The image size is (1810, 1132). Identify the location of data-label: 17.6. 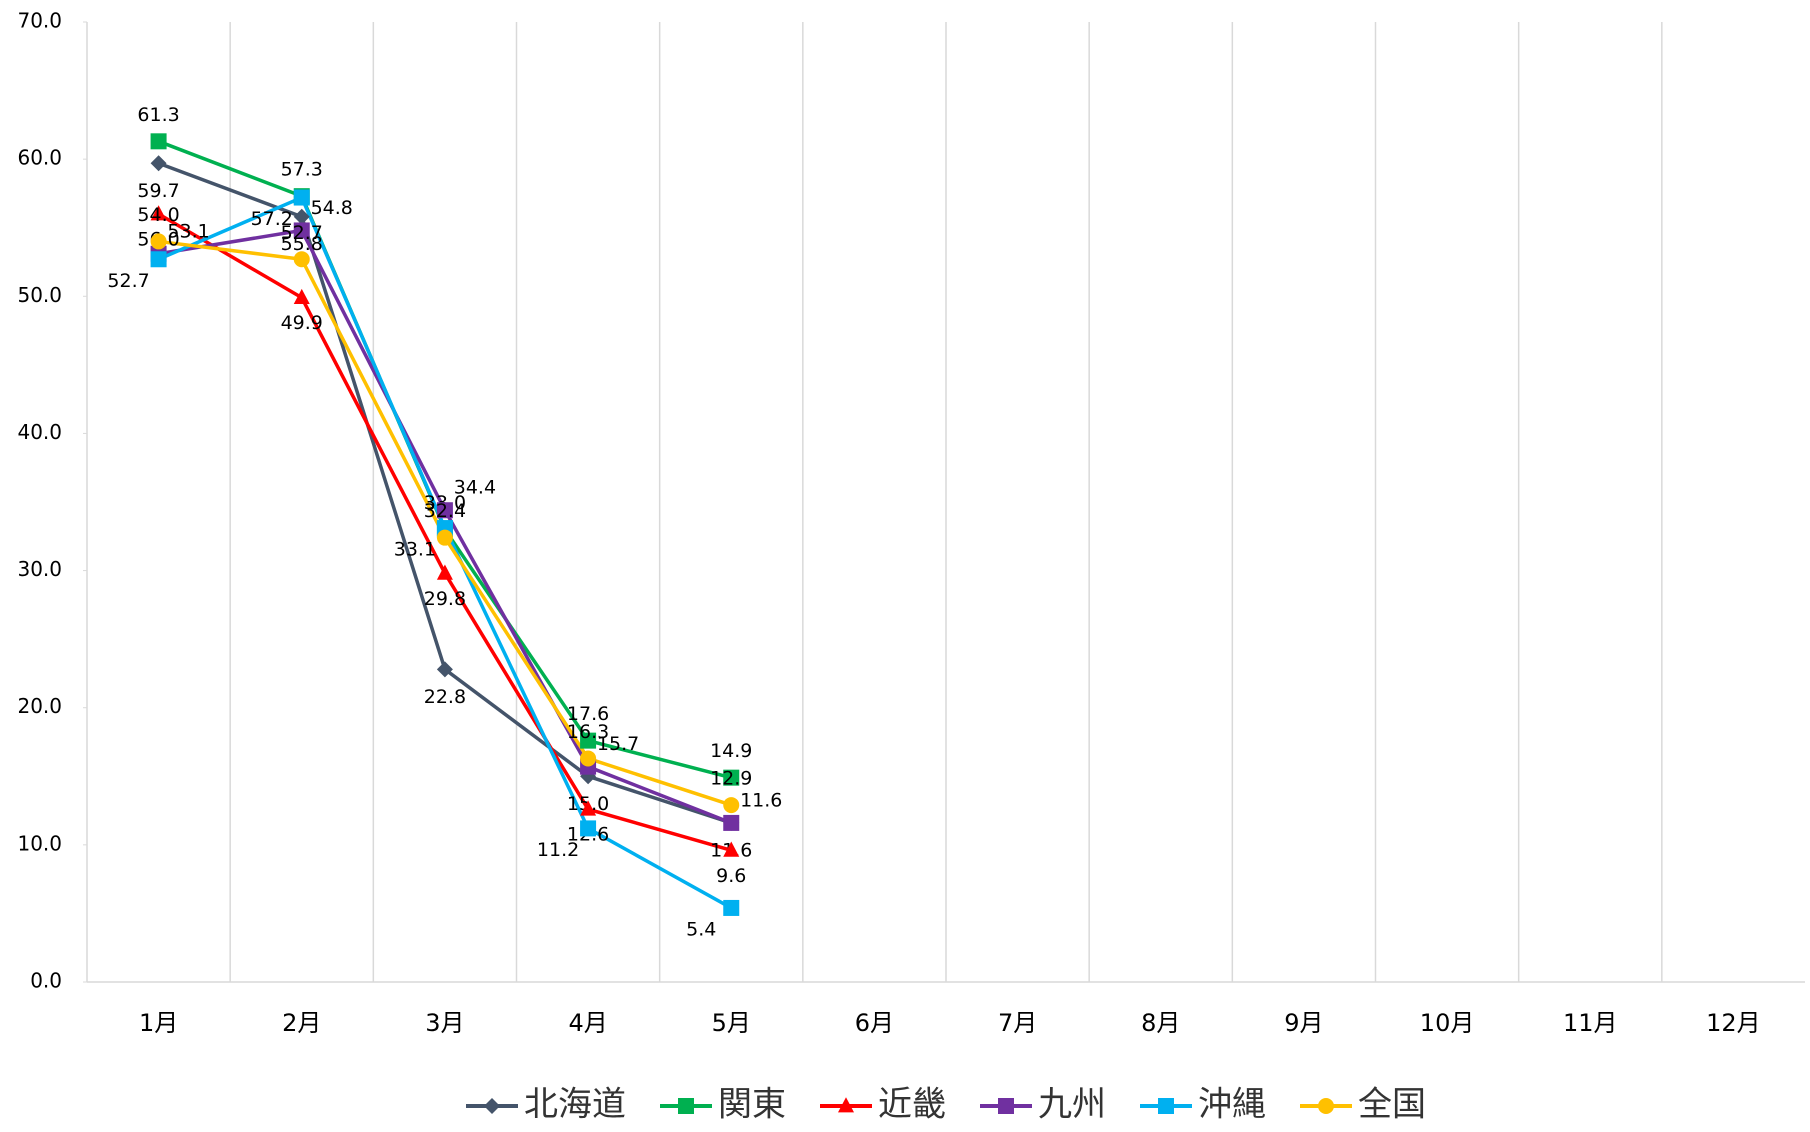
(588, 714).